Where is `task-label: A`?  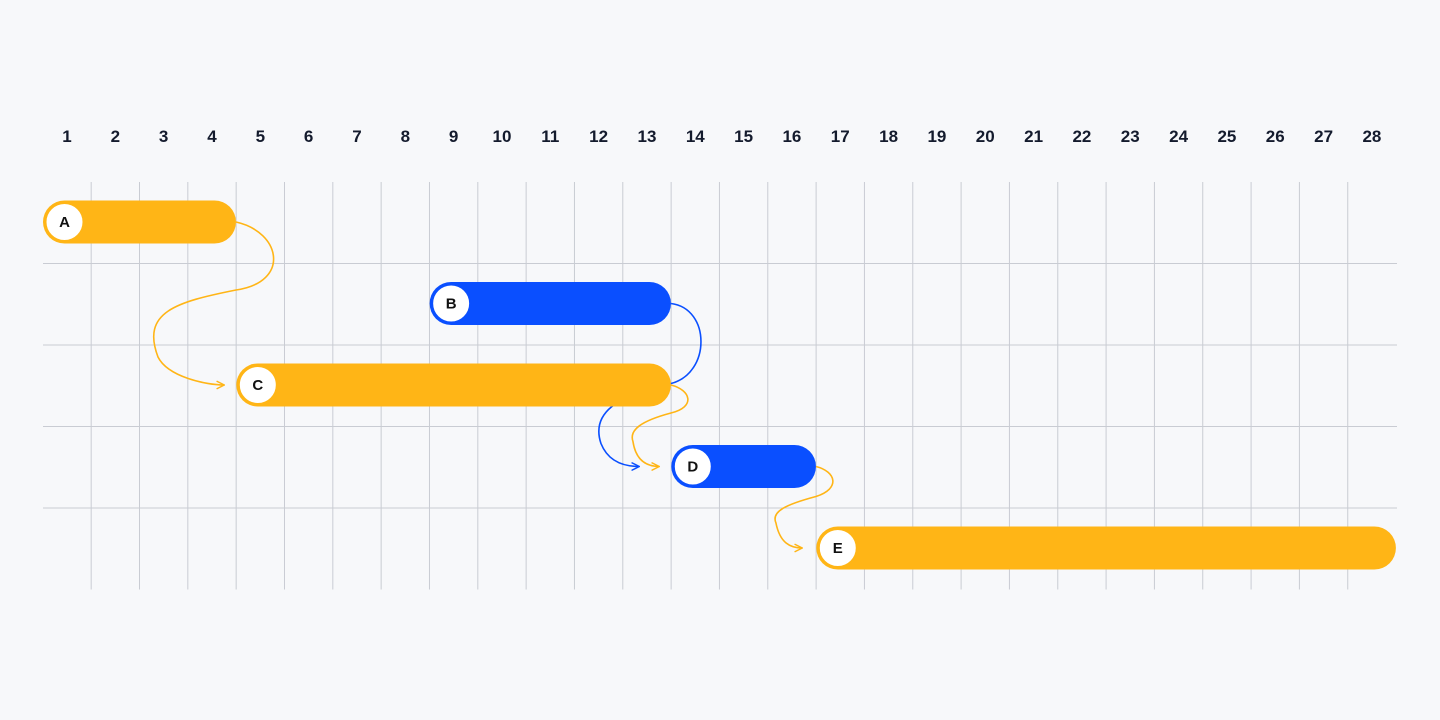
task-label: A is located at coordinates (64, 222).